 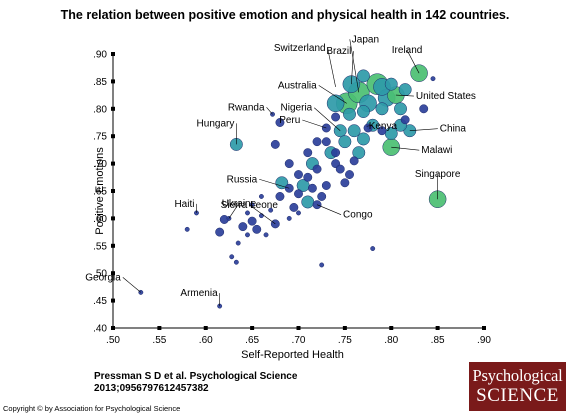 I want to click on y-tick-label: .45, so click(x=100, y=301).